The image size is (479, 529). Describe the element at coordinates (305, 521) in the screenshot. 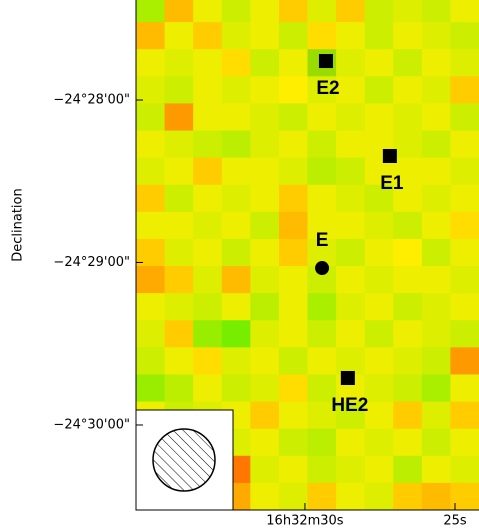

I see `x-tick-label: 16h32m30s` at that location.